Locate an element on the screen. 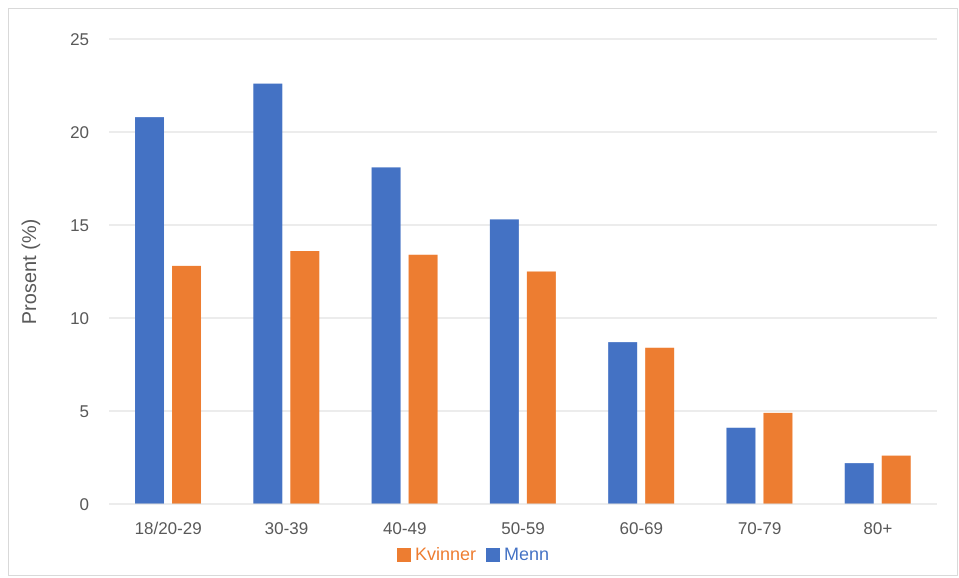  y-tick-label: 25 is located at coordinates (79, 40).